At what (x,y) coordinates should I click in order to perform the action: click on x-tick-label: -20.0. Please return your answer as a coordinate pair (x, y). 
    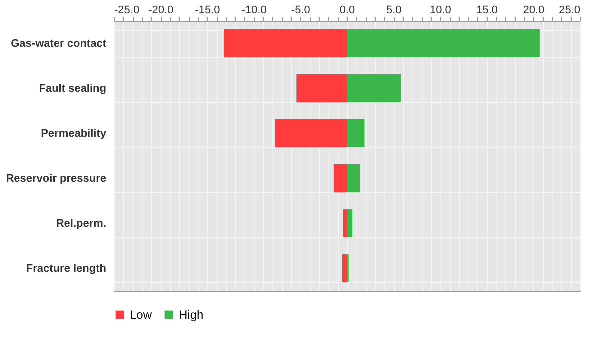
    Looking at the image, I should click on (161, 10).